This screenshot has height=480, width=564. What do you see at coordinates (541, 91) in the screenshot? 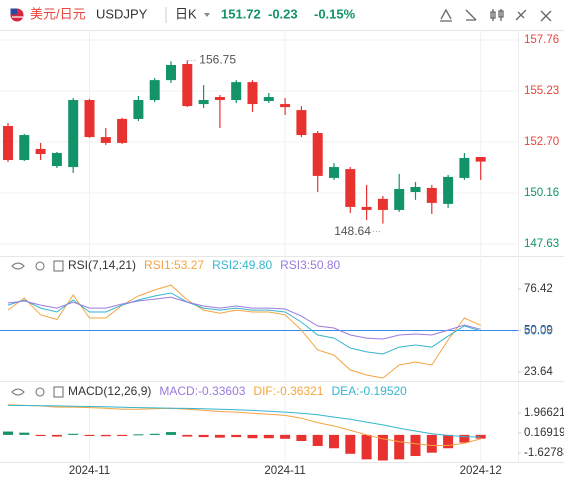
I see `y-tick-label: 155.23` at bounding box center [541, 91].